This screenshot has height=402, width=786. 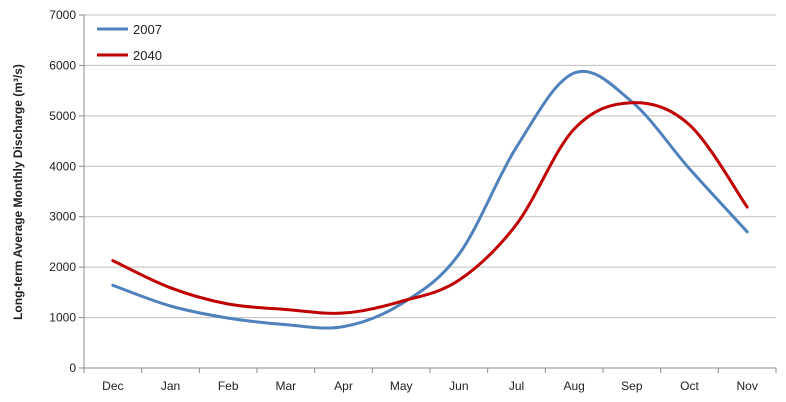 What do you see at coordinates (62, 217) in the screenshot?
I see `y-tick-label: 3000` at bounding box center [62, 217].